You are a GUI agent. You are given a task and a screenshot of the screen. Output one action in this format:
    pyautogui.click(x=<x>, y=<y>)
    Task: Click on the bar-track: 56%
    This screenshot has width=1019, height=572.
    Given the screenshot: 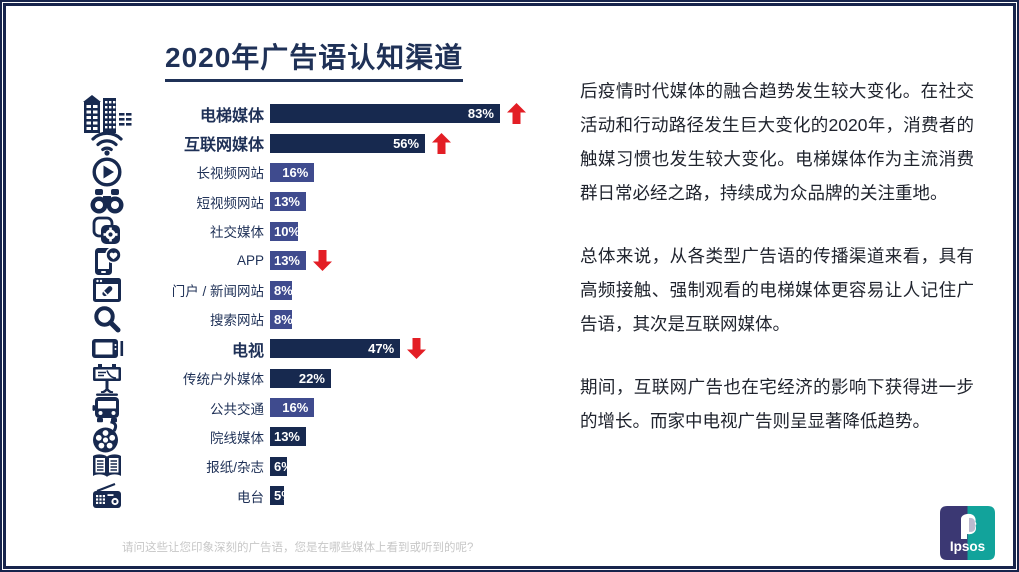 What is the action you would take?
    pyautogui.click(x=410, y=143)
    